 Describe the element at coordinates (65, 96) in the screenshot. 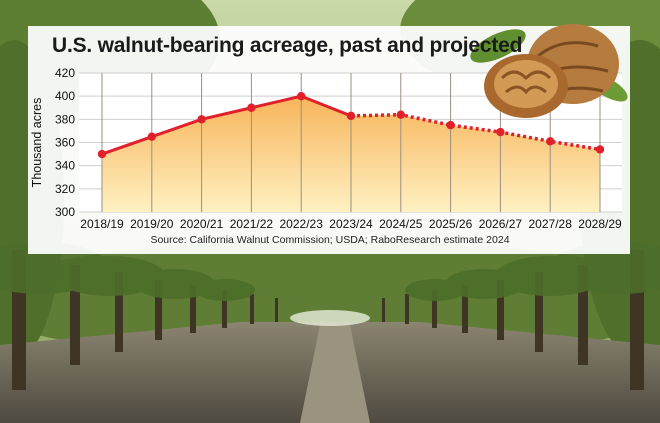

I see `y-tick-label: 400` at that location.